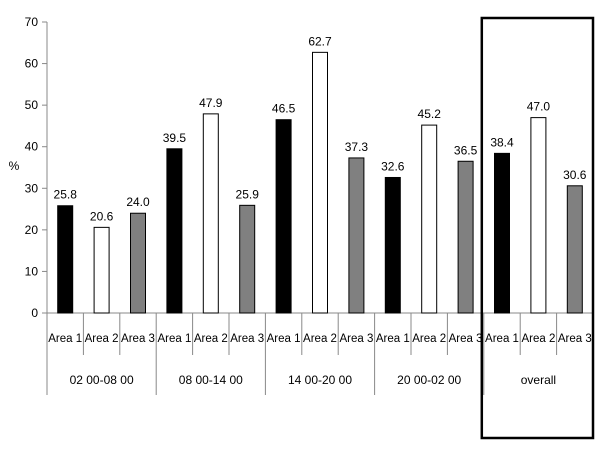 This screenshot has height=464, width=600. What do you see at coordinates (429, 380) in the screenshot?
I see `group-label: 20 00-02 00` at bounding box center [429, 380].